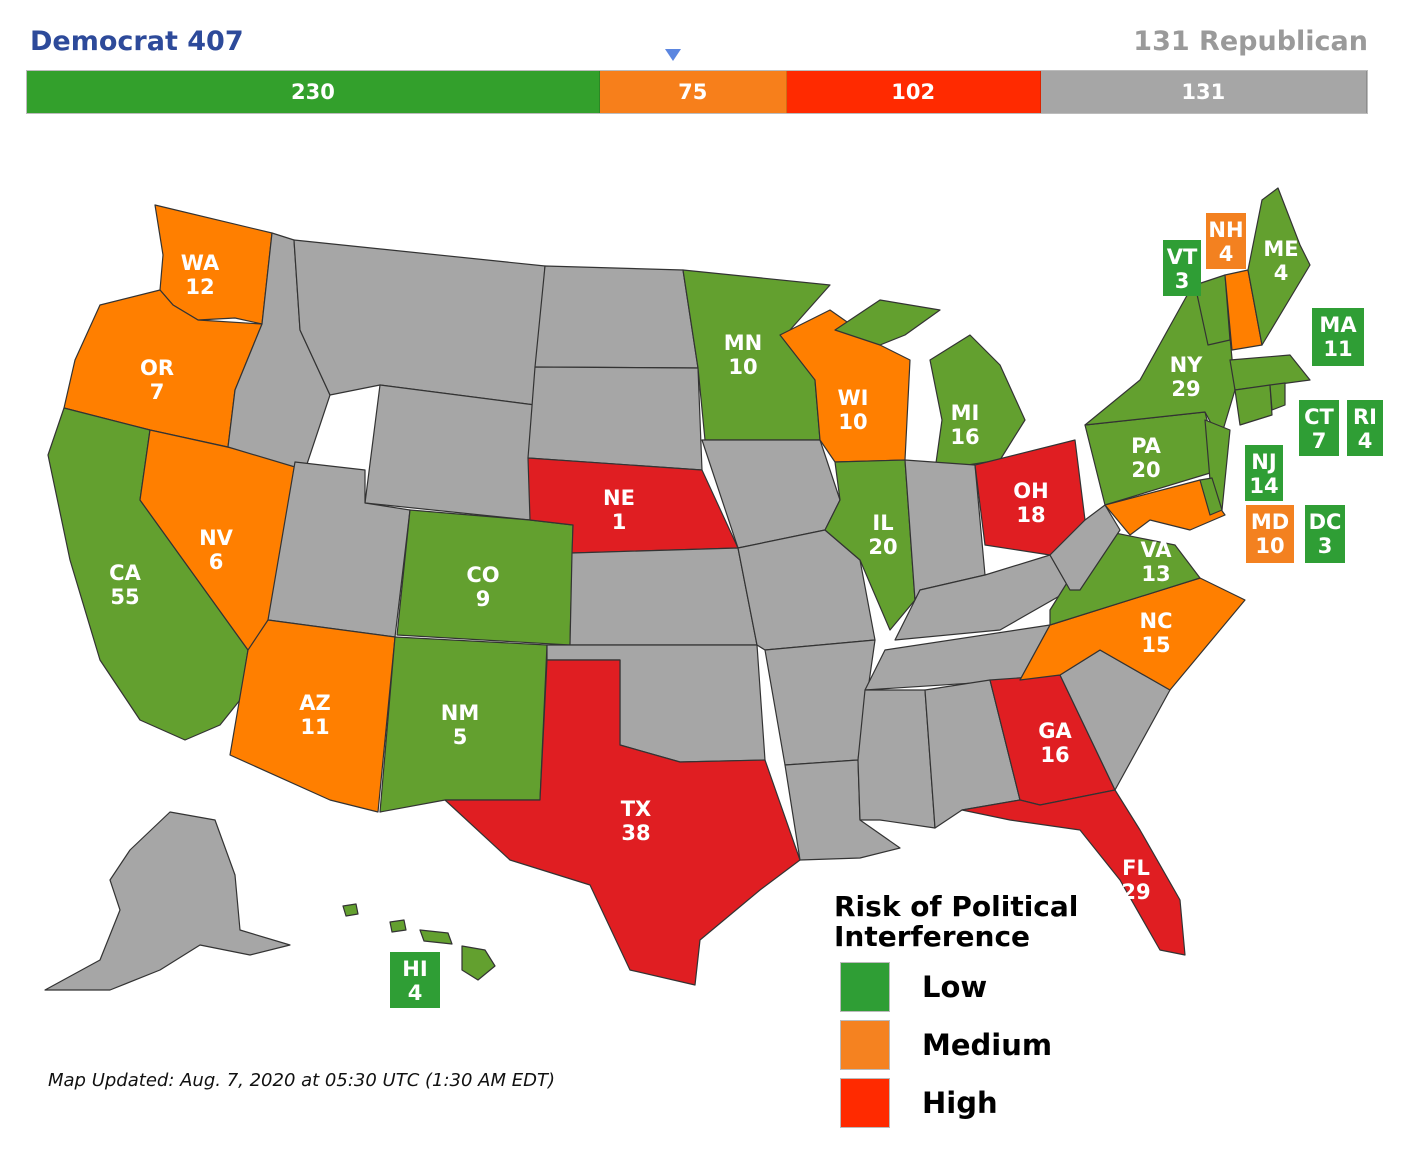 The height and width of the screenshot is (1152, 1415). What do you see at coordinates (882, 523) in the screenshot?
I see `state-abbr-il: IL` at bounding box center [882, 523].